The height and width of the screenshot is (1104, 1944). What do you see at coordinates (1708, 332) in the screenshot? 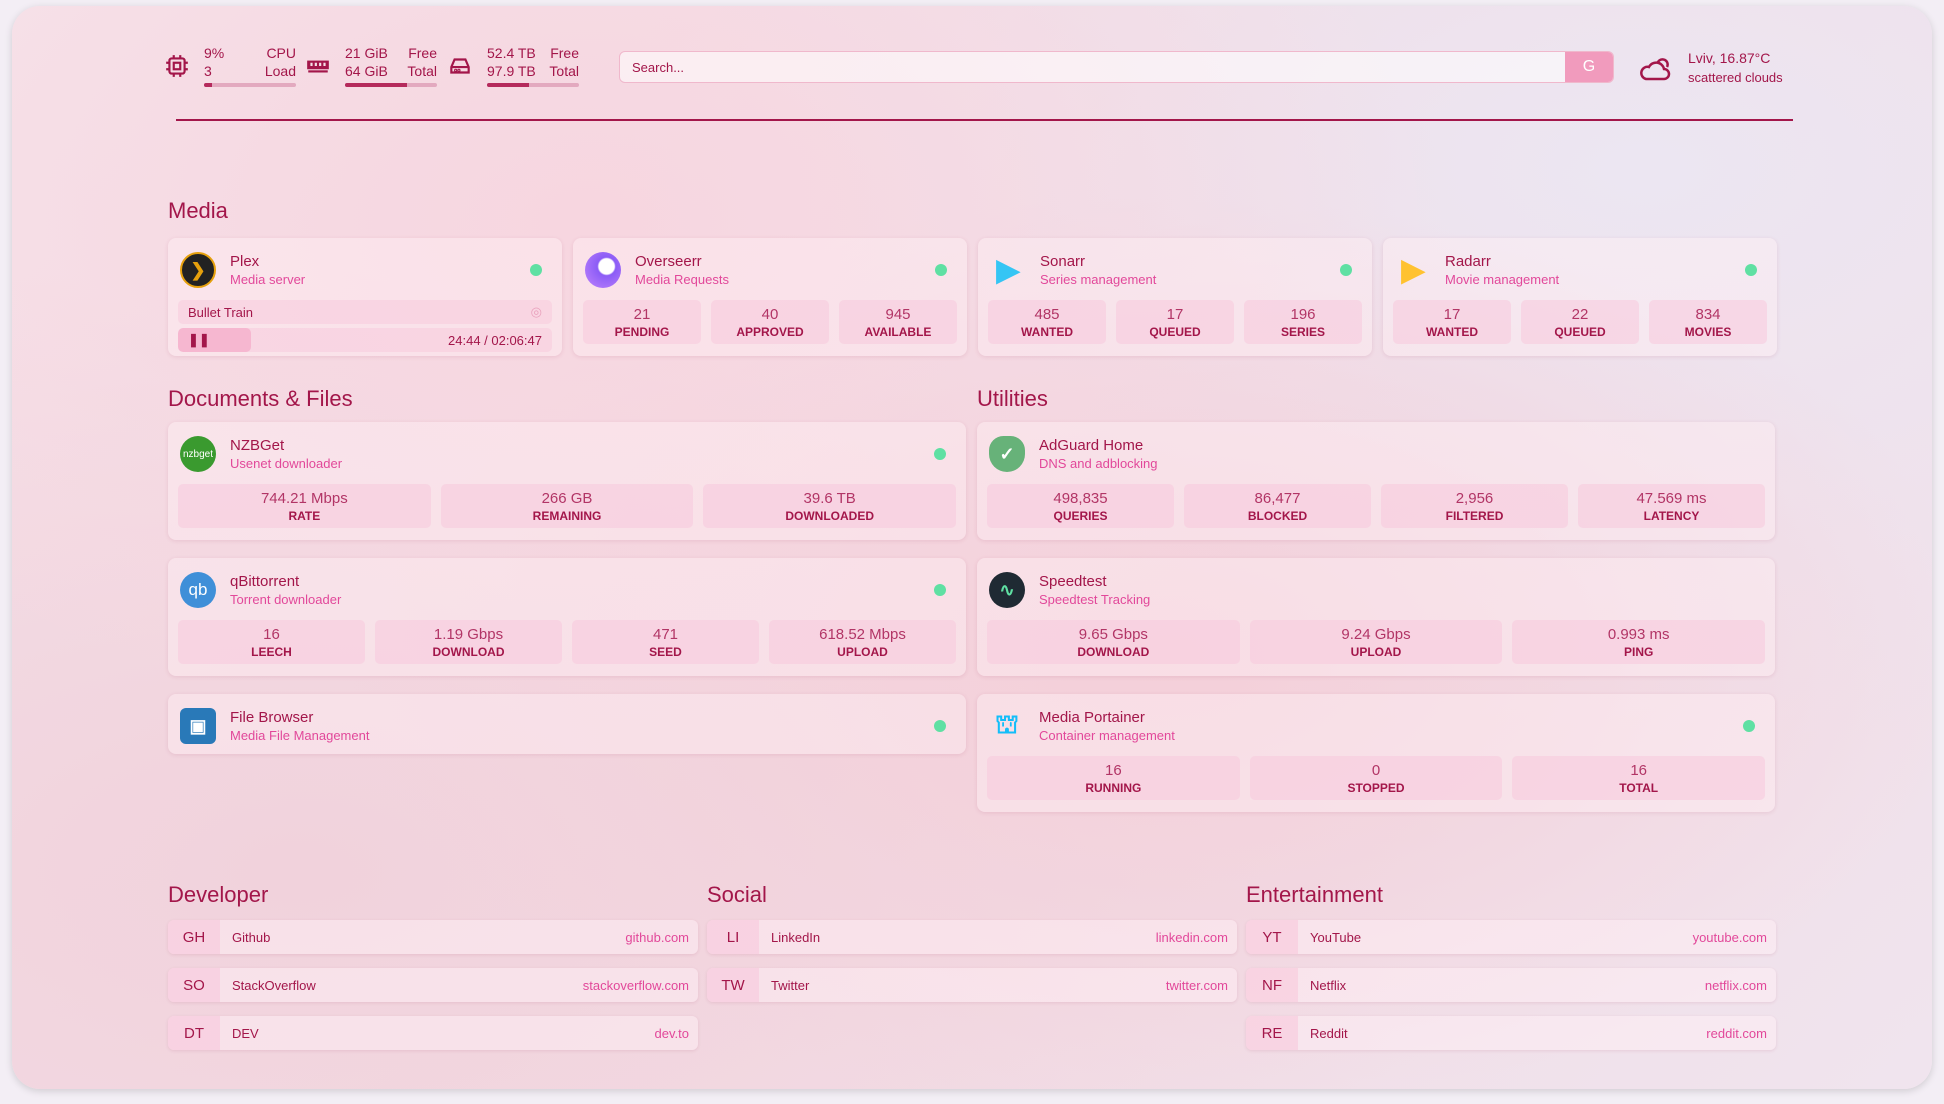
I see `stat-label: MOVIES` at bounding box center [1708, 332].